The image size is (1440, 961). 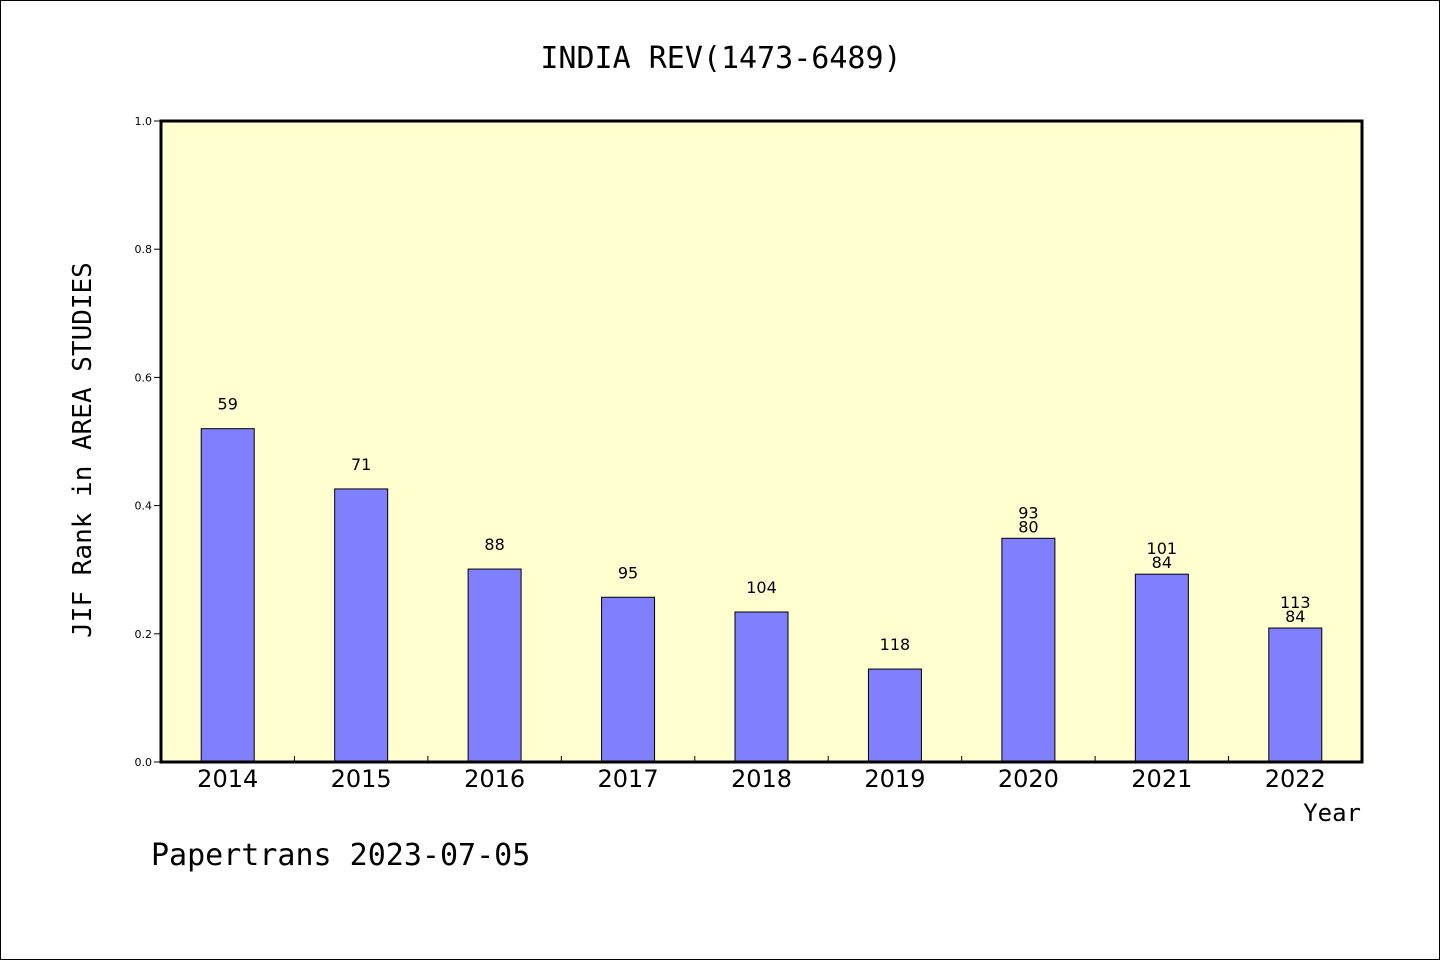 What do you see at coordinates (494, 665) in the screenshot?
I see `bar-2016` at bounding box center [494, 665].